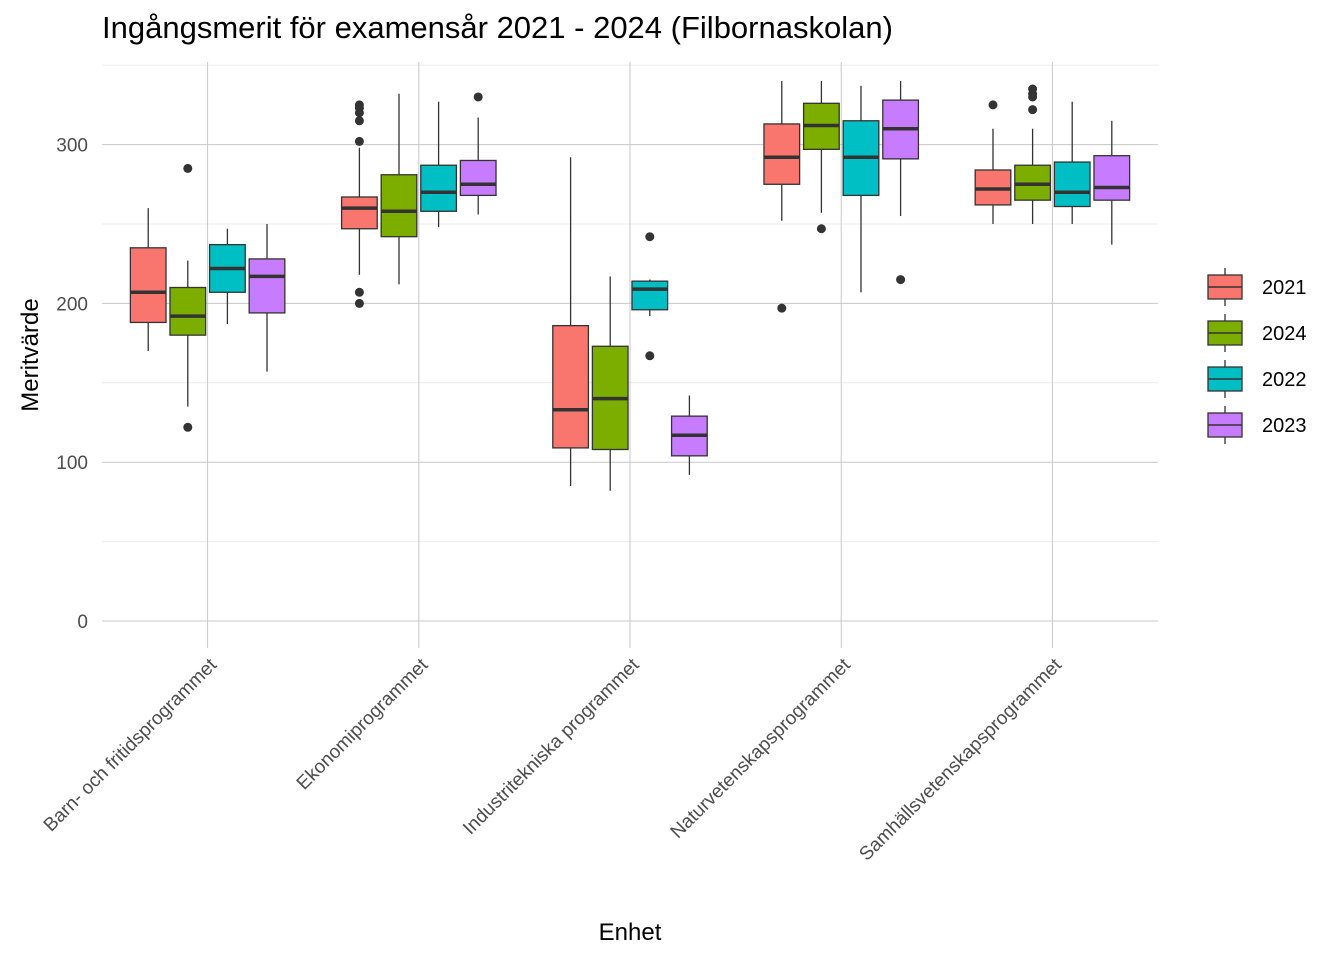 Image resolution: width=1344 pixels, height=960 pixels. Describe the element at coordinates (1257, 287) in the screenshot. I see `legend-item-2021: 2021` at that location.